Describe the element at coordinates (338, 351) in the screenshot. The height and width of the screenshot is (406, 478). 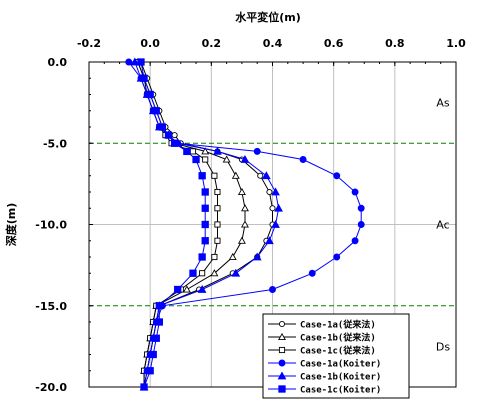
I see `legend-label: Case-1c(従来法)` at that location.